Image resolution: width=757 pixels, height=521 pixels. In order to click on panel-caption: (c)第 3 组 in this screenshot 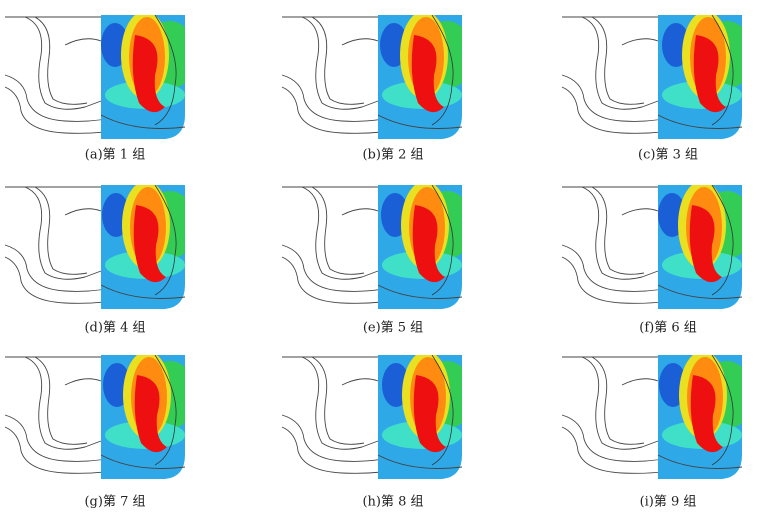, I will do `click(668, 155)`.